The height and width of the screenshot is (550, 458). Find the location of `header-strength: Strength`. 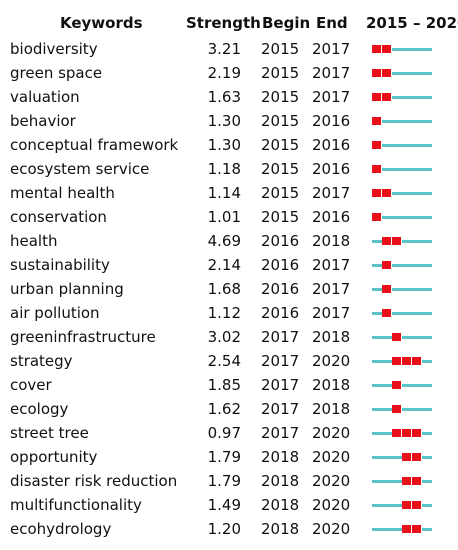

header-strength: Strength is located at coordinates (223, 23).